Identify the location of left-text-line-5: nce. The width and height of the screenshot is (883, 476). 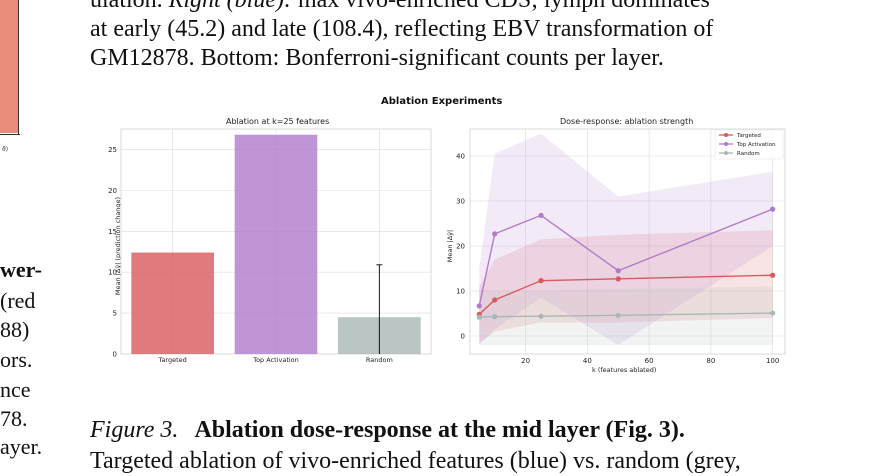
(15, 389).